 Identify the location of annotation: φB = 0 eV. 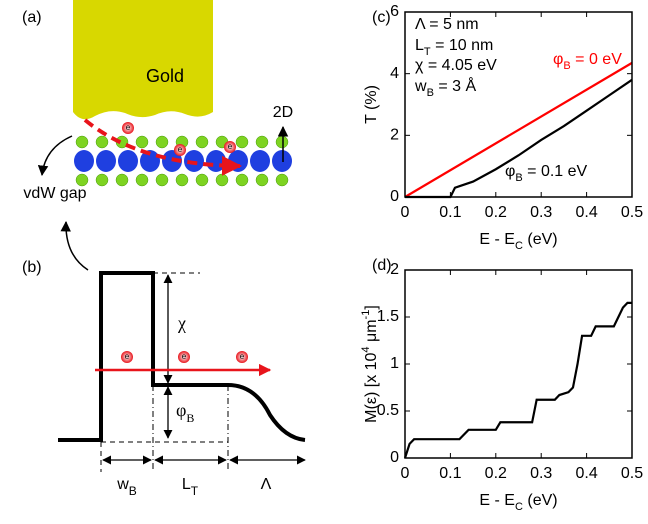
(587, 61).